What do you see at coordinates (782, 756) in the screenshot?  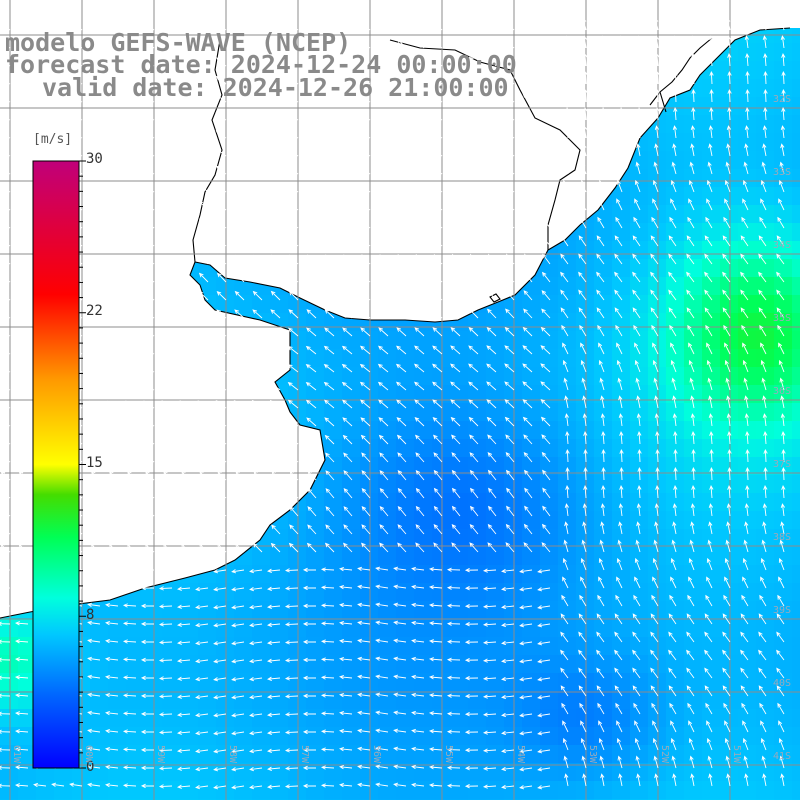 I see `lat-label-41s: 41S` at bounding box center [782, 756].